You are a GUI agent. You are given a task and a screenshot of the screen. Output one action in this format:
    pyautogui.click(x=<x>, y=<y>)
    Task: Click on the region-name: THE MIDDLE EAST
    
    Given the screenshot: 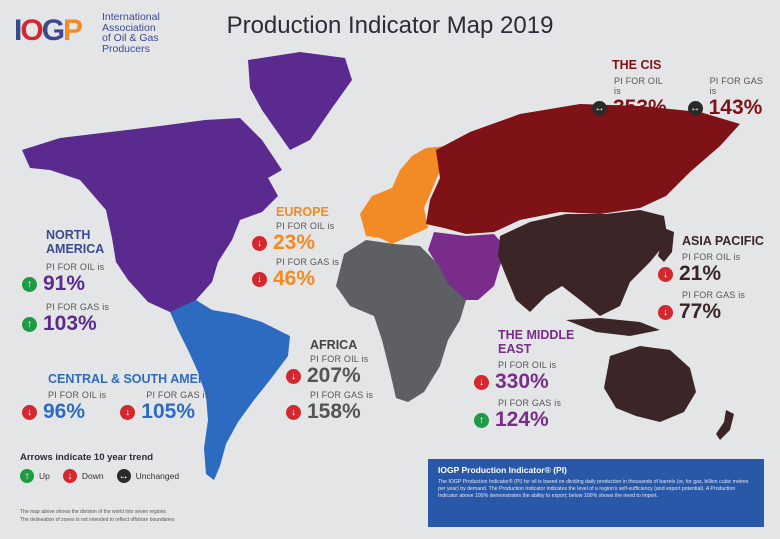 What is the action you would take?
    pyautogui.click(x=536, y=342)
    